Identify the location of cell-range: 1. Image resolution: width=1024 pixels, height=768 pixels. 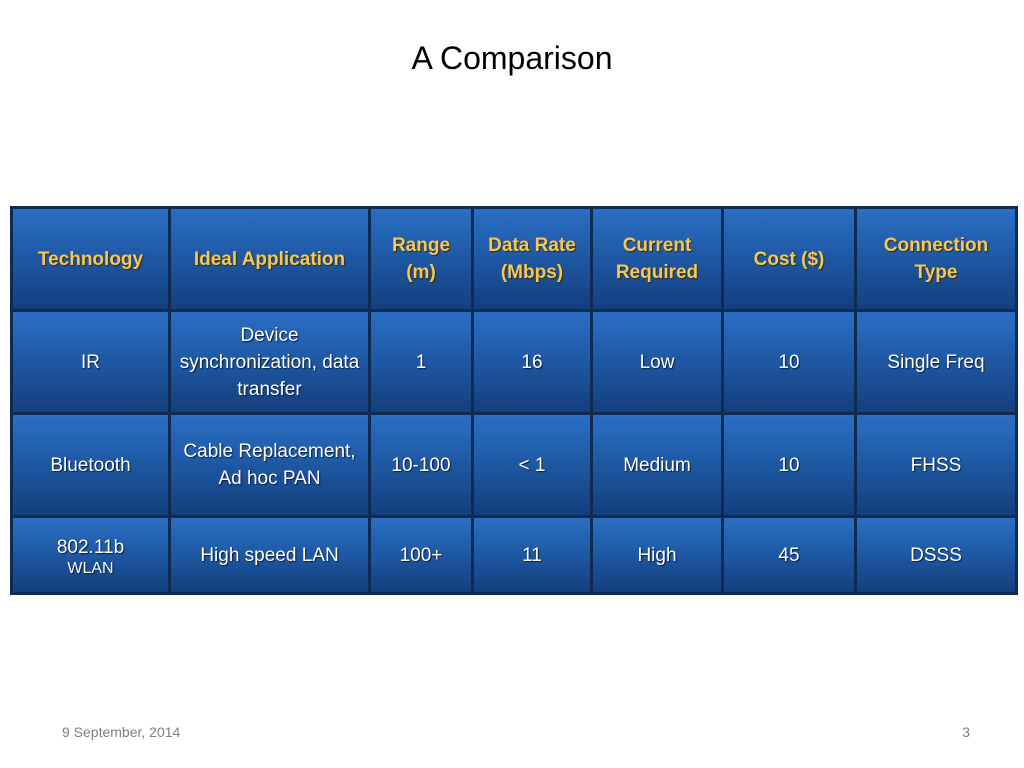
(421, 362).